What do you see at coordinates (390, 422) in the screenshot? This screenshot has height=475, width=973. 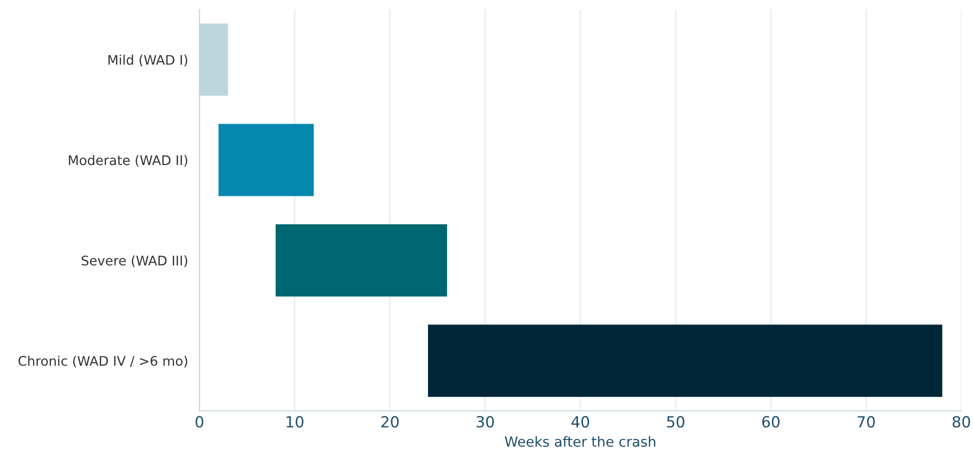 I see `x-tick-label: 20` at bounding box center [390, 422].